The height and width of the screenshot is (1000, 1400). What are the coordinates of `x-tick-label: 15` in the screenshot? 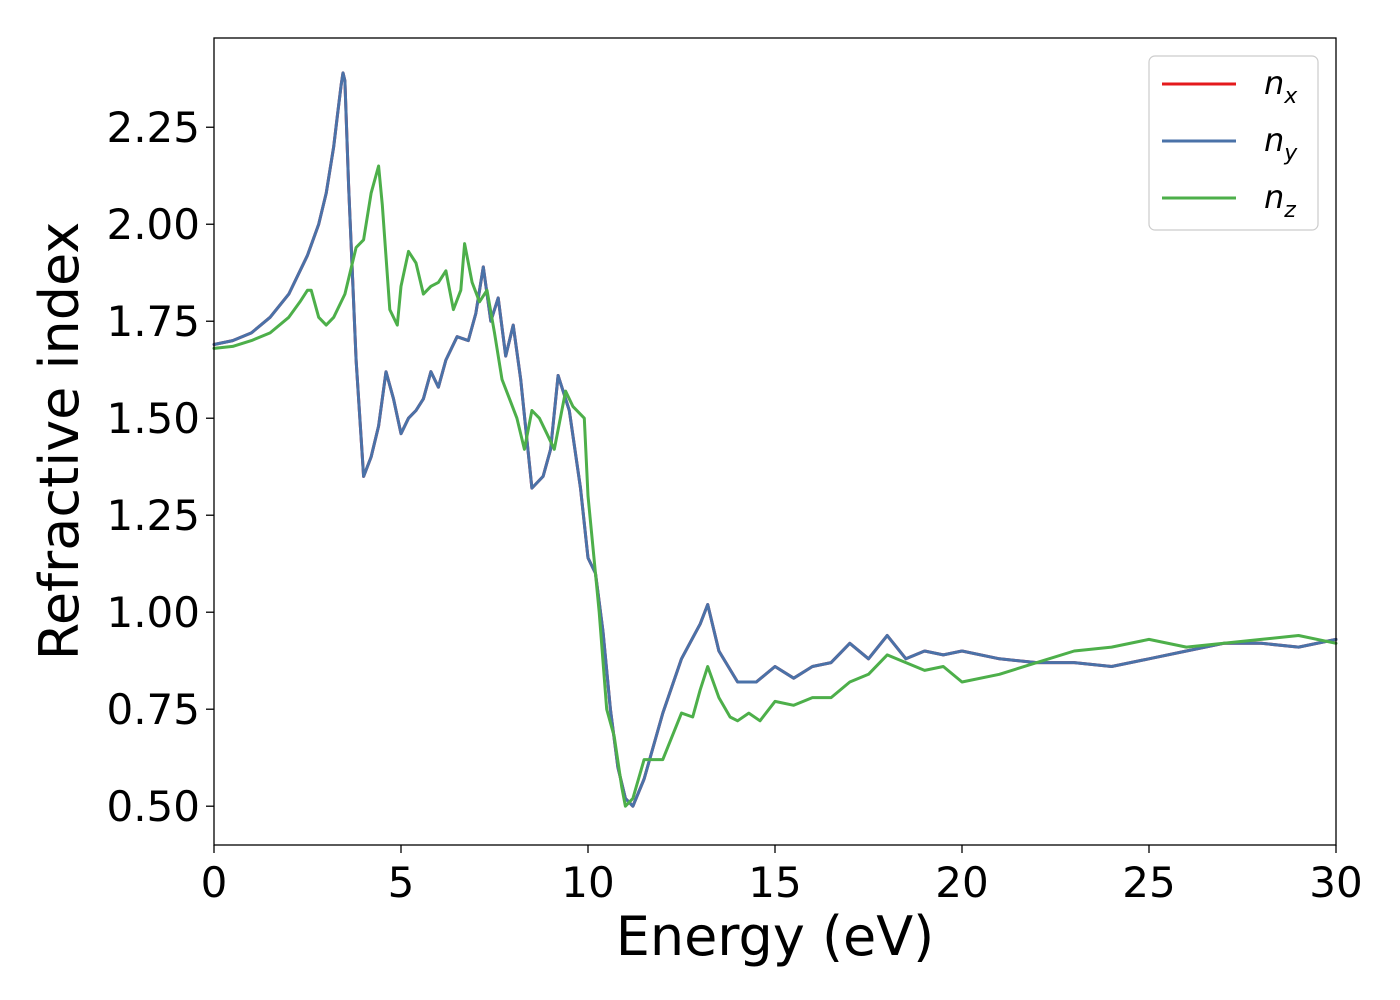 It's located at (774, 882).